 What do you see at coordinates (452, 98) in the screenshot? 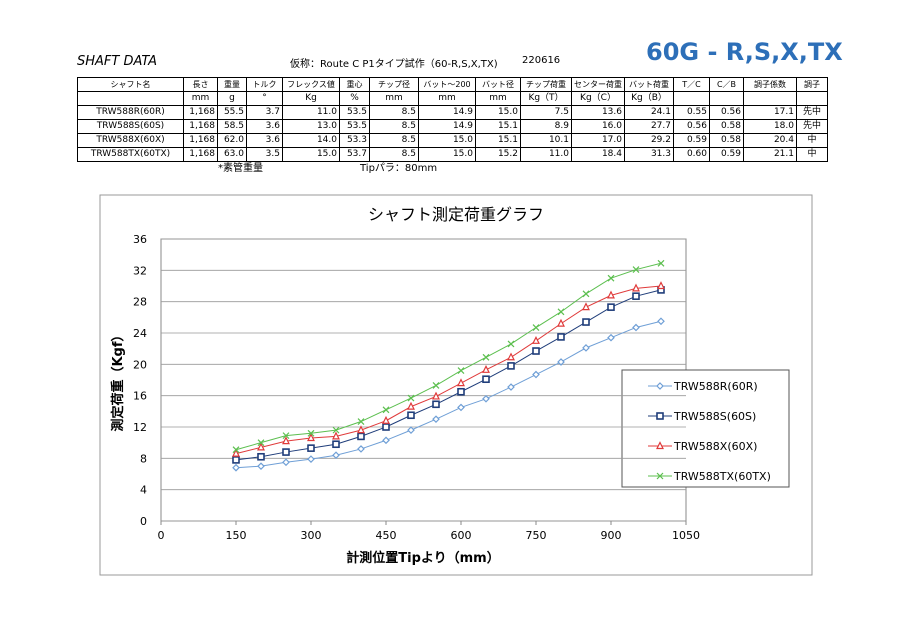
I see `table-row: mm g ° Kg% mm mm mm Kg（T） Kg（C） Kg（B）` at bounding box center [452, 98].